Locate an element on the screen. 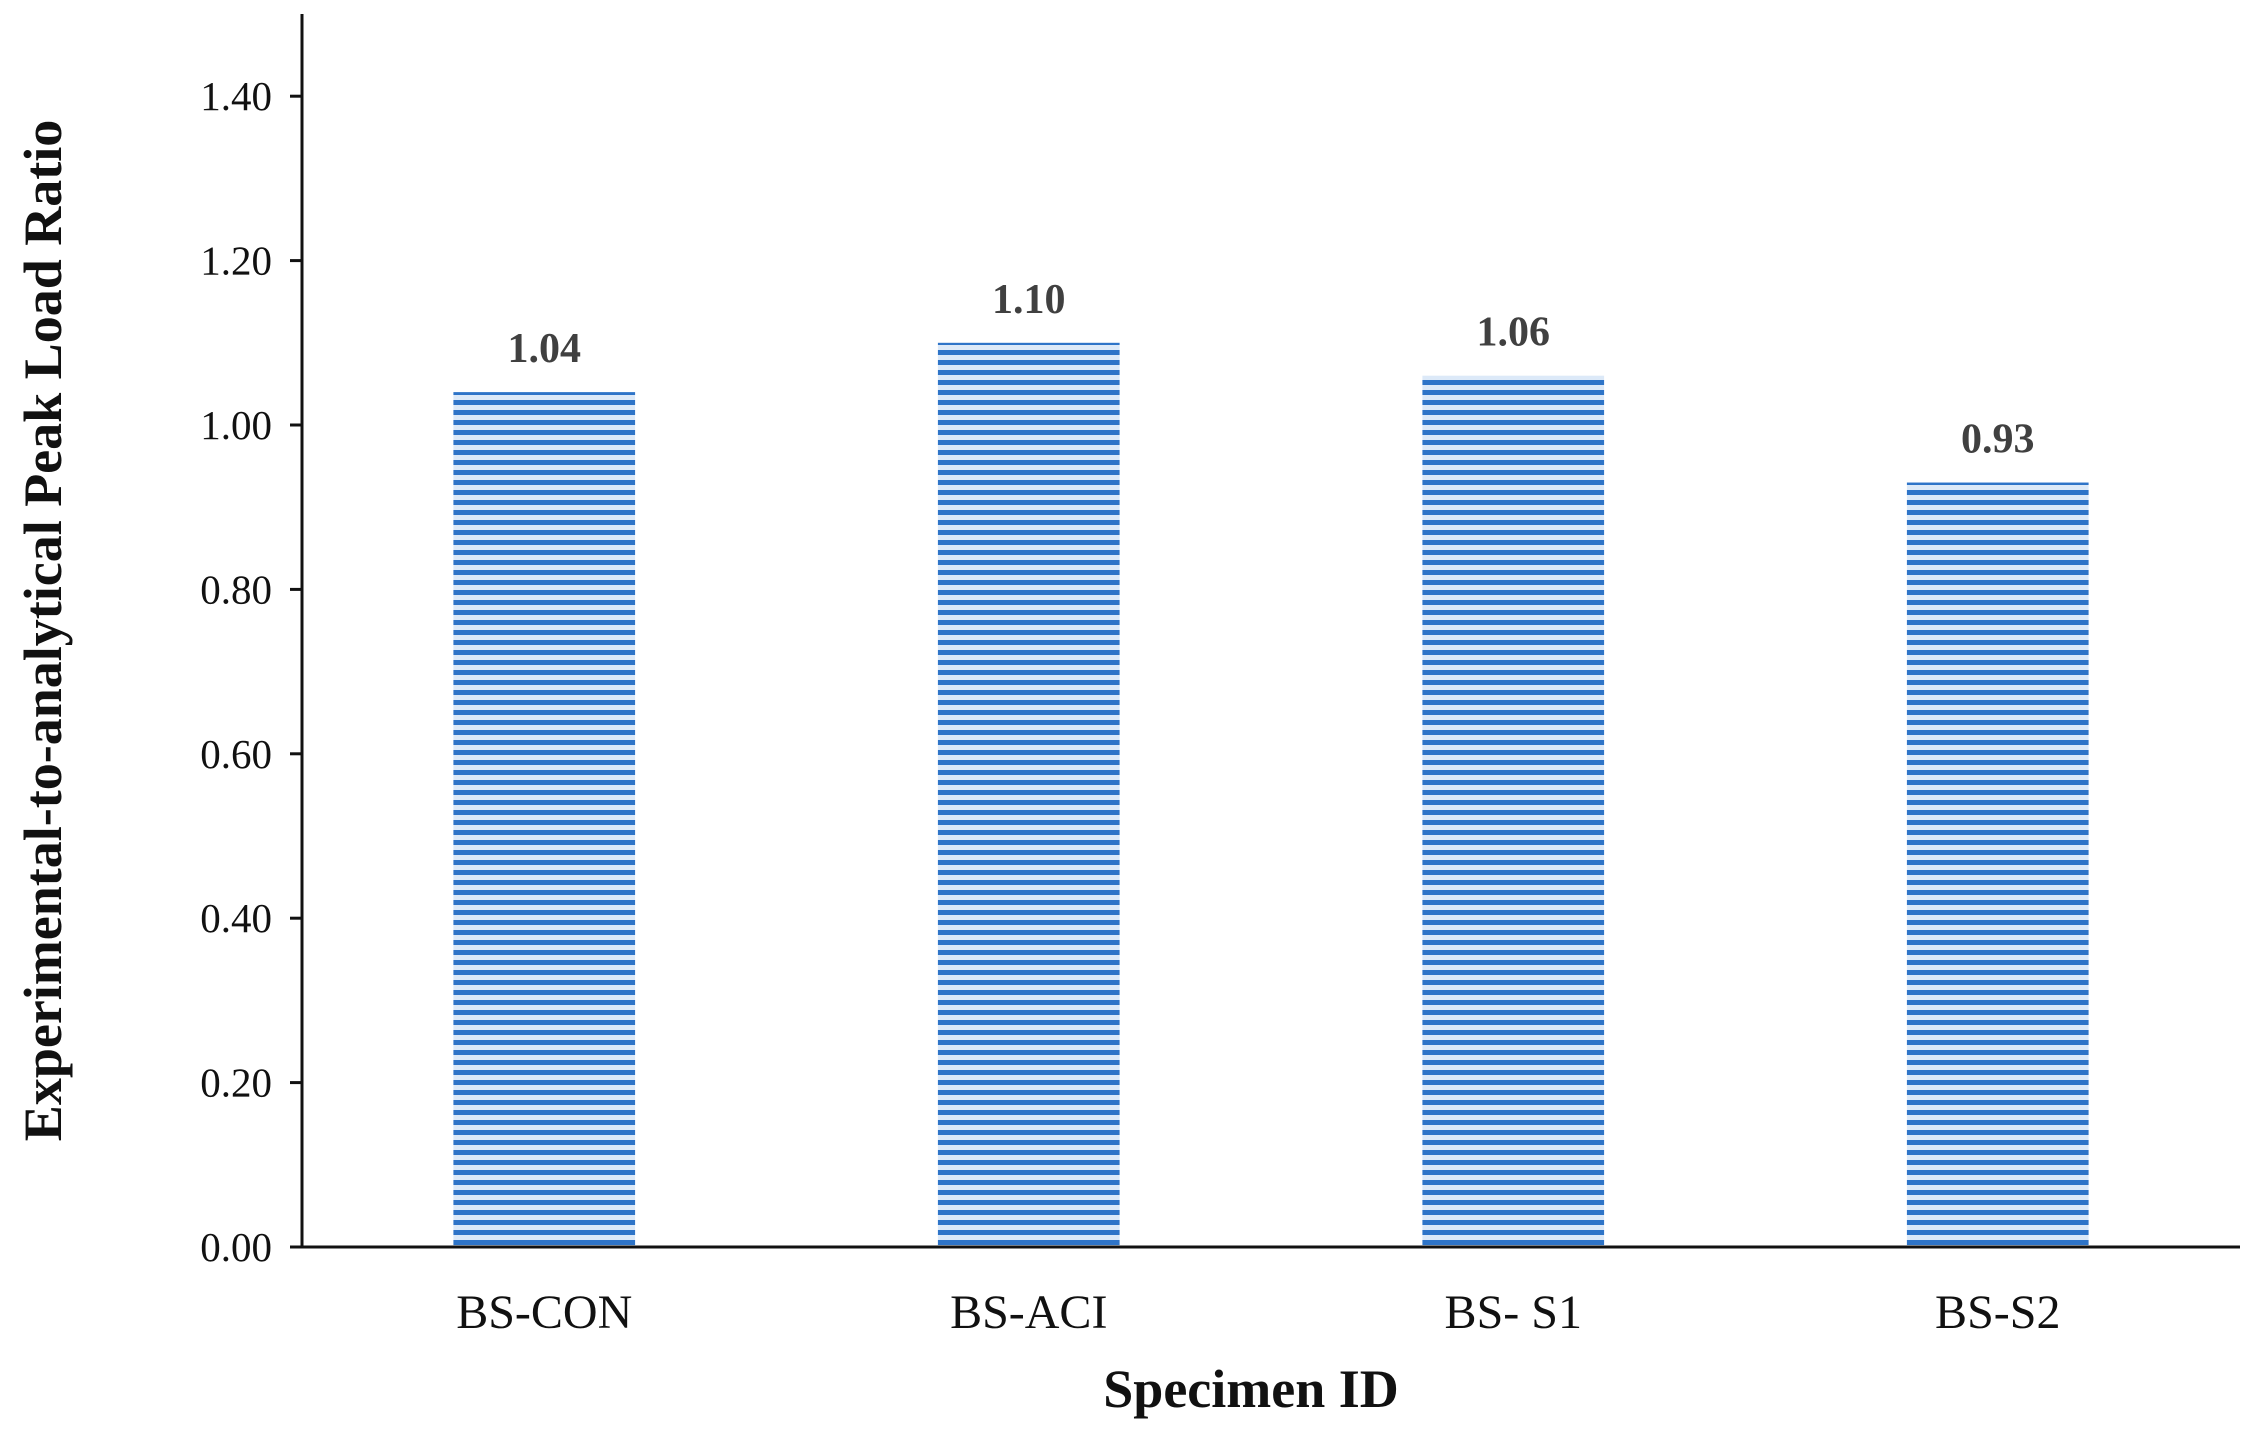 This screenshot has height=1433, width=2255. y-tick-label: 1.00 is located at coordinates (236, 425).